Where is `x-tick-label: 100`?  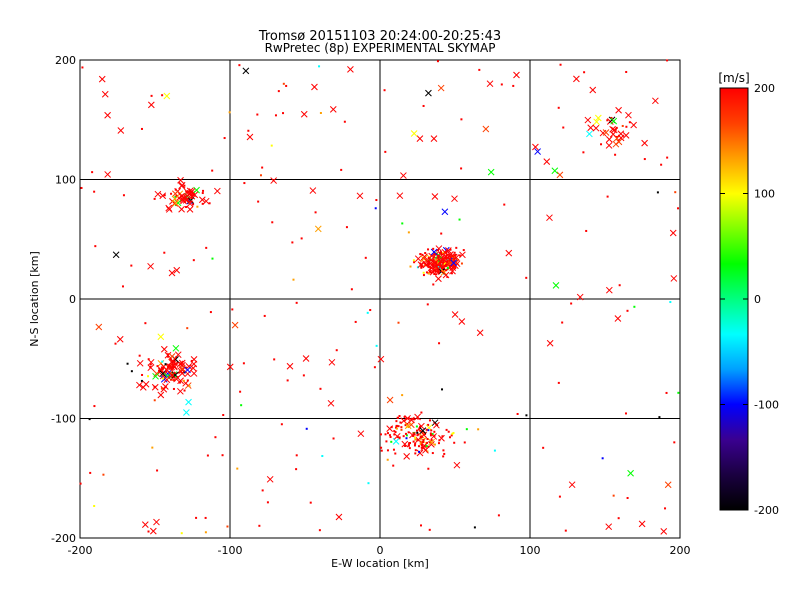 x-tick-label: 100 is located at coordinates (530, 550).